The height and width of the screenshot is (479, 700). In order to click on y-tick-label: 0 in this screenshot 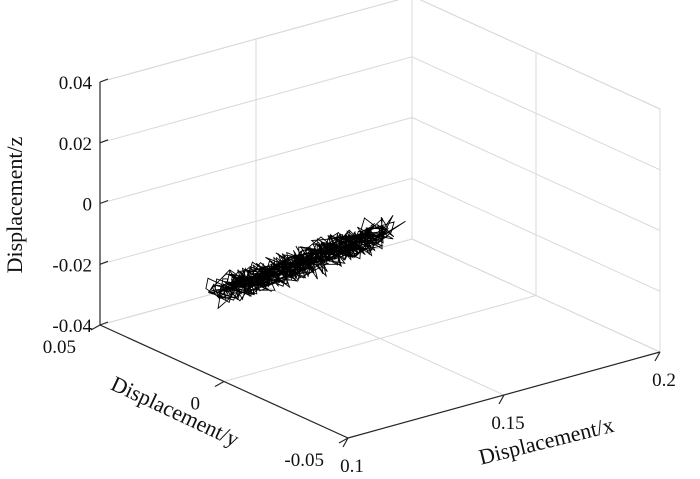, I will do `click(196, 404)`.